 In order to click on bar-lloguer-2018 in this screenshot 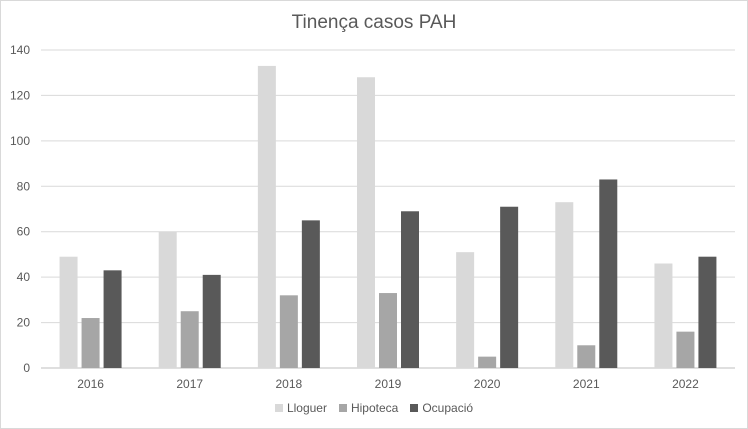, I will do `click(266, 217)`.